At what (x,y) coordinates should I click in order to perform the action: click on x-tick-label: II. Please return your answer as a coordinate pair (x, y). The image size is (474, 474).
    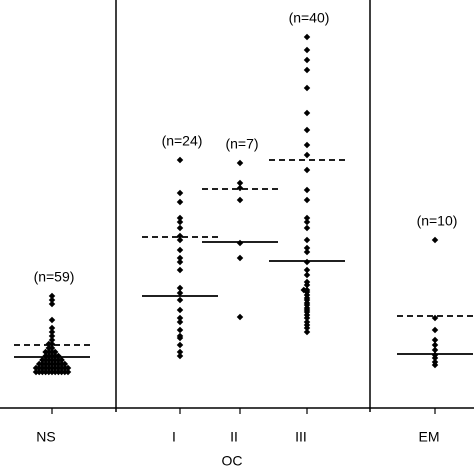
    Looking at the image, I should click on (234, 437).